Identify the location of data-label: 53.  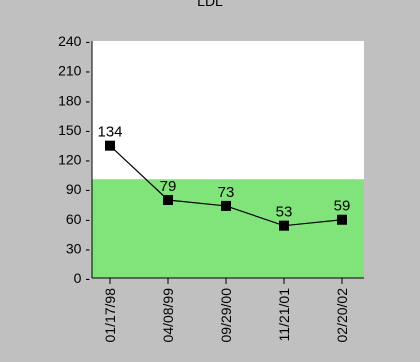
(284, 212).